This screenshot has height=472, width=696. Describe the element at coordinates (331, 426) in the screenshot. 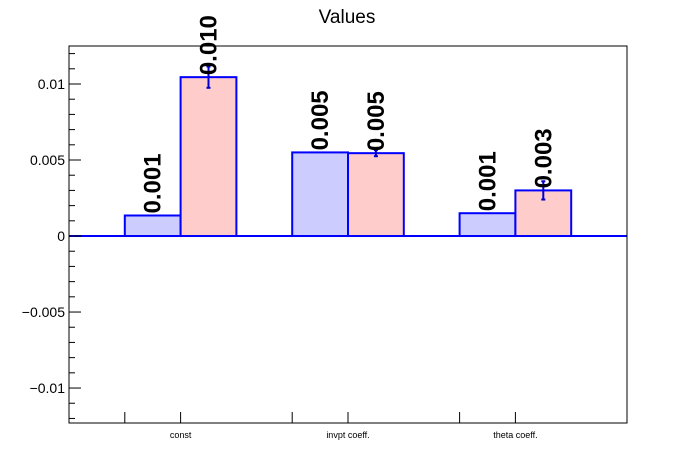

I see `x-axis-ticks: const invpt coeff. theta coeff.` at that location.